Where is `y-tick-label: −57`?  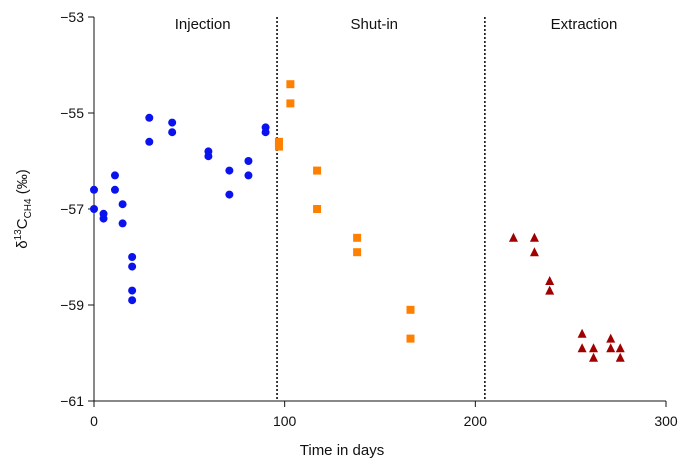 y-tick-label: −57 is located at coordinates (72, 209).